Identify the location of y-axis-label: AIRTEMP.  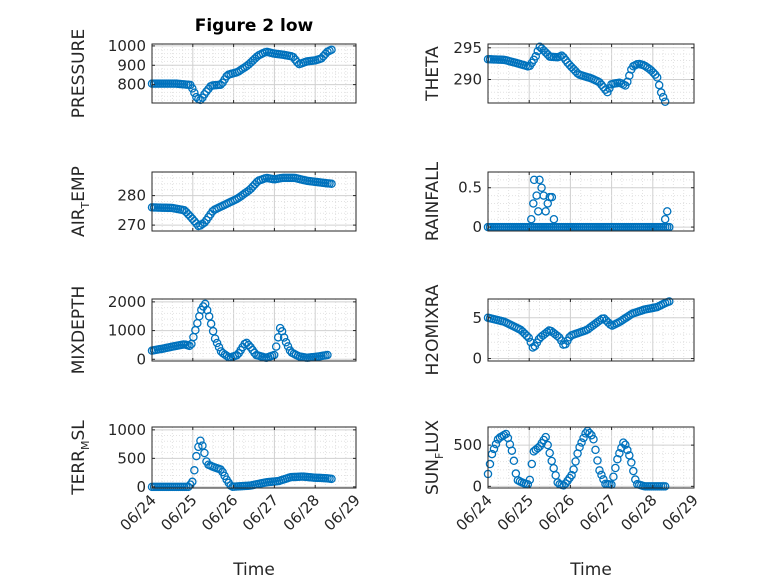
(80, 201).